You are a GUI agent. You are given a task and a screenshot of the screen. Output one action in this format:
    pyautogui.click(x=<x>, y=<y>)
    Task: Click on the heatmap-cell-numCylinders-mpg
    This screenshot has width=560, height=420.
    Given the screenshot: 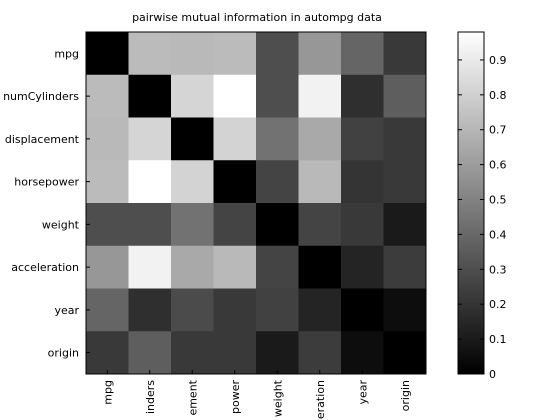 What is the action you would take?
    pyautogui.click(x=107, y=96)
    